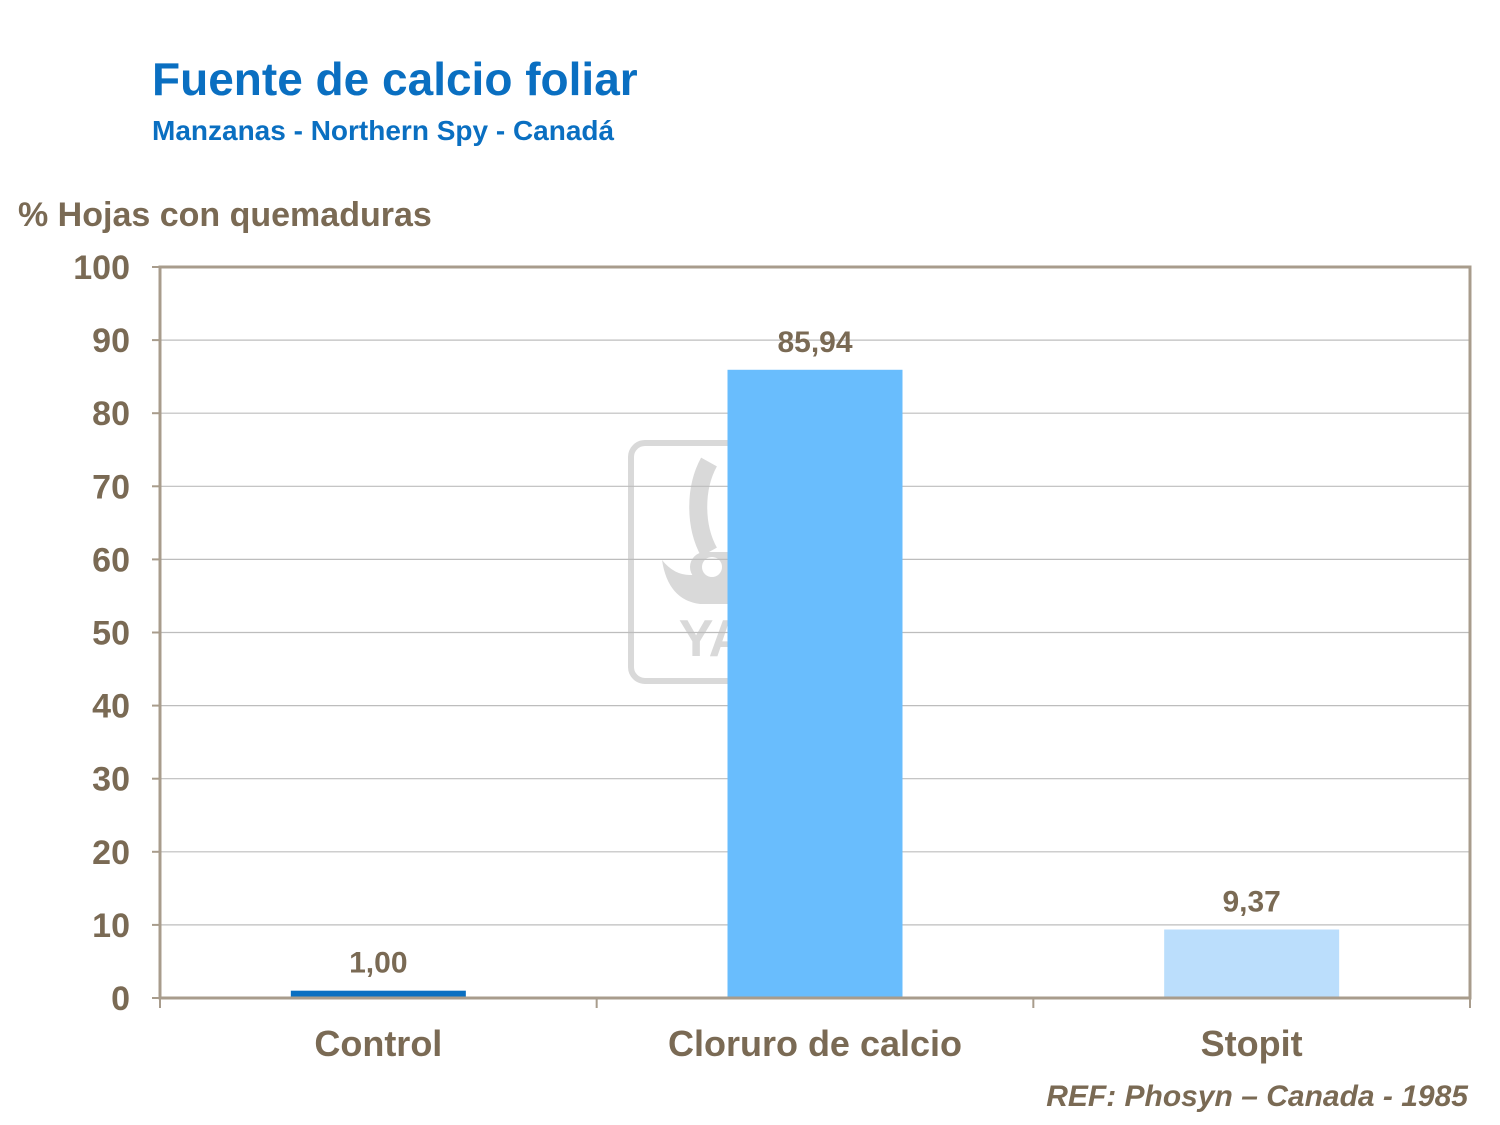 The image size is (1500, 1125). I want to click on y-tick-label-60: 60, so click(111, 560).